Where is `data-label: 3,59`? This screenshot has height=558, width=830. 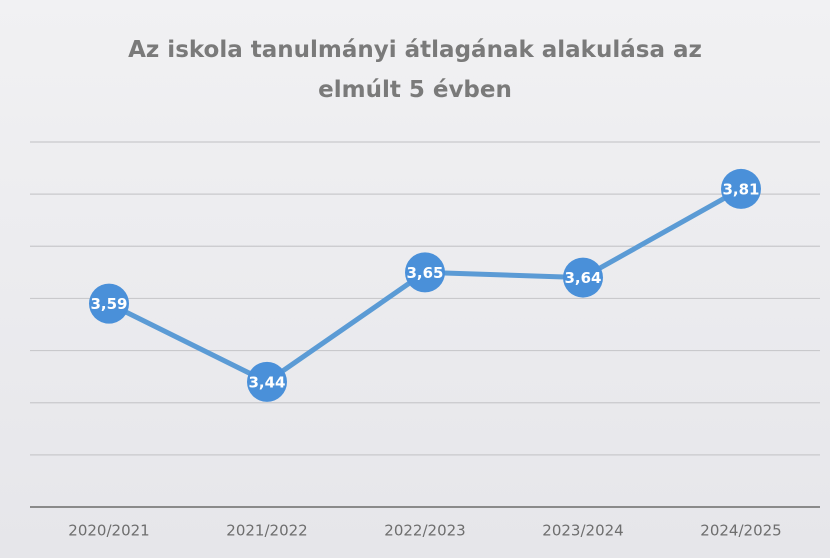 data-label: 3,59 is located at coordinates (108, 304).